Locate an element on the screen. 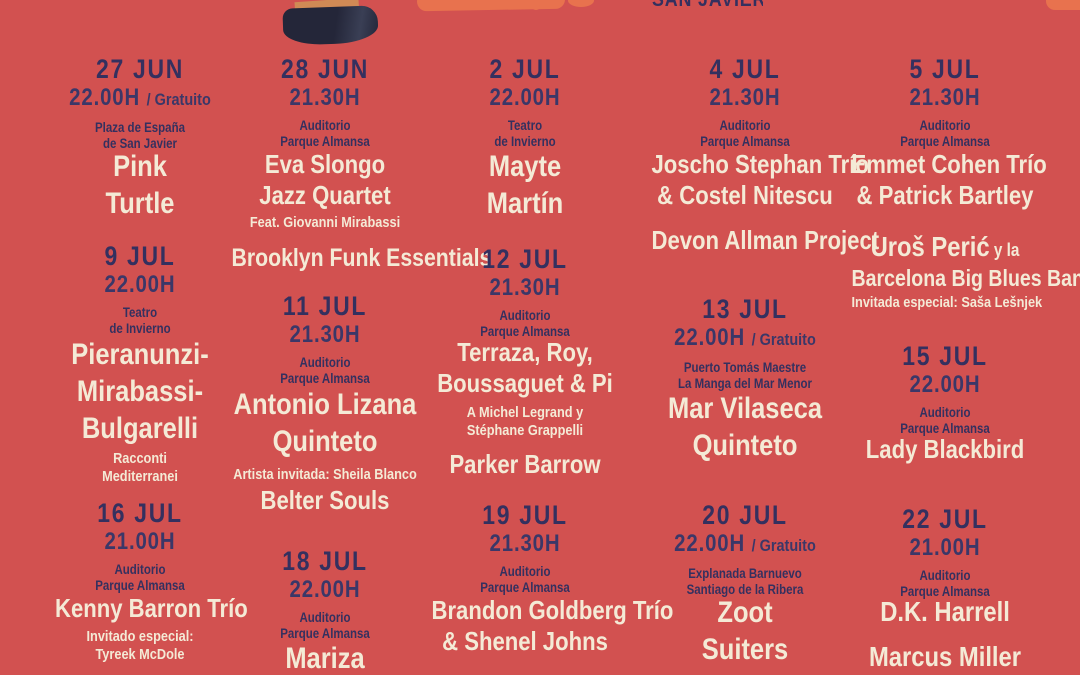 The width and height of the screenshot is (1080, 675). event-venue: Teatro de Invierno is located at coordinates (140, 321).